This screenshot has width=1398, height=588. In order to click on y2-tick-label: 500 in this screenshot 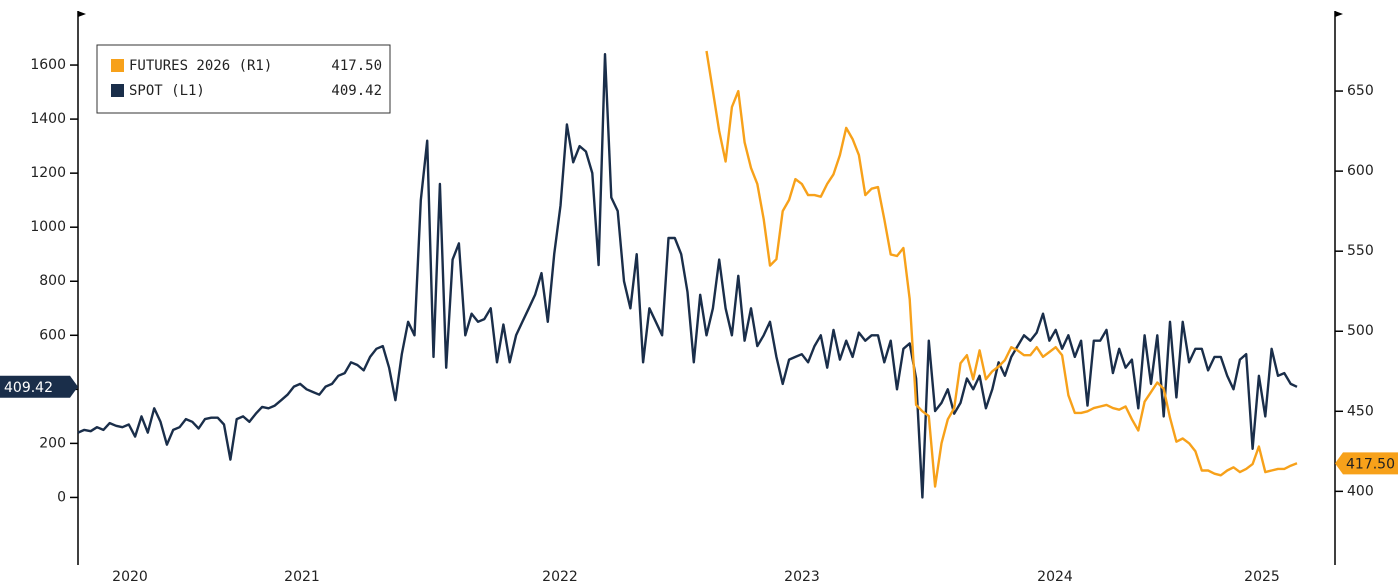, I will do `click(1360, 331)`.